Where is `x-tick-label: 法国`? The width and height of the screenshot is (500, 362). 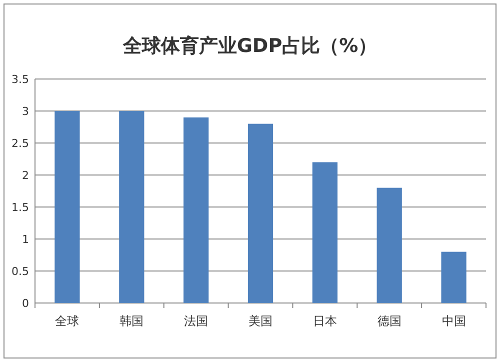
x-tick-label: 法国 is located at coordinates (196, 321).